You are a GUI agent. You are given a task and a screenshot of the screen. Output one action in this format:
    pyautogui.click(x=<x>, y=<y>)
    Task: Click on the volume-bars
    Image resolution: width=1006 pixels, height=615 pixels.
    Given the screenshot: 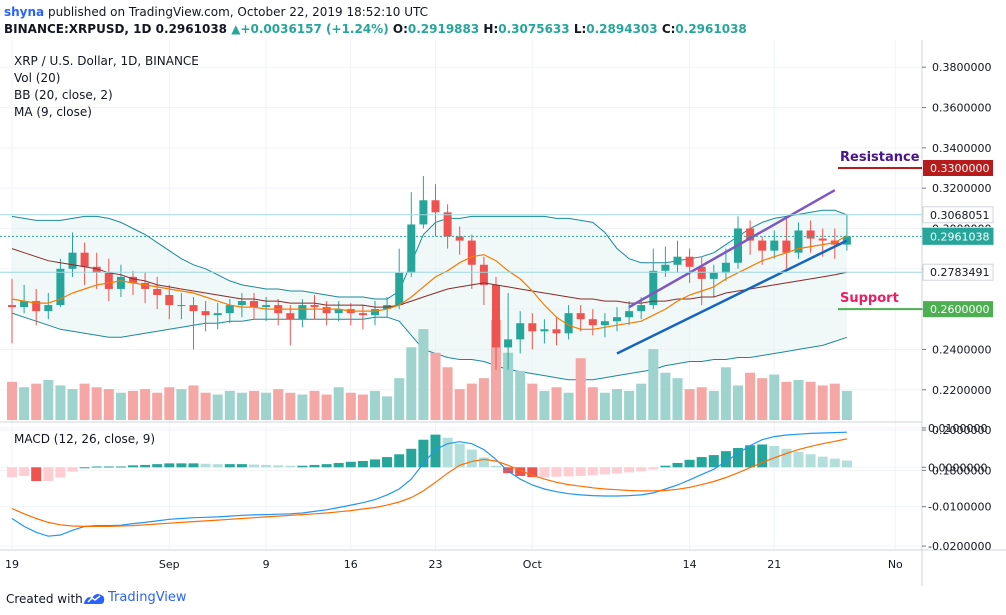 What is the action you would take?
    pyautogui.click(x=429, y=370)
    